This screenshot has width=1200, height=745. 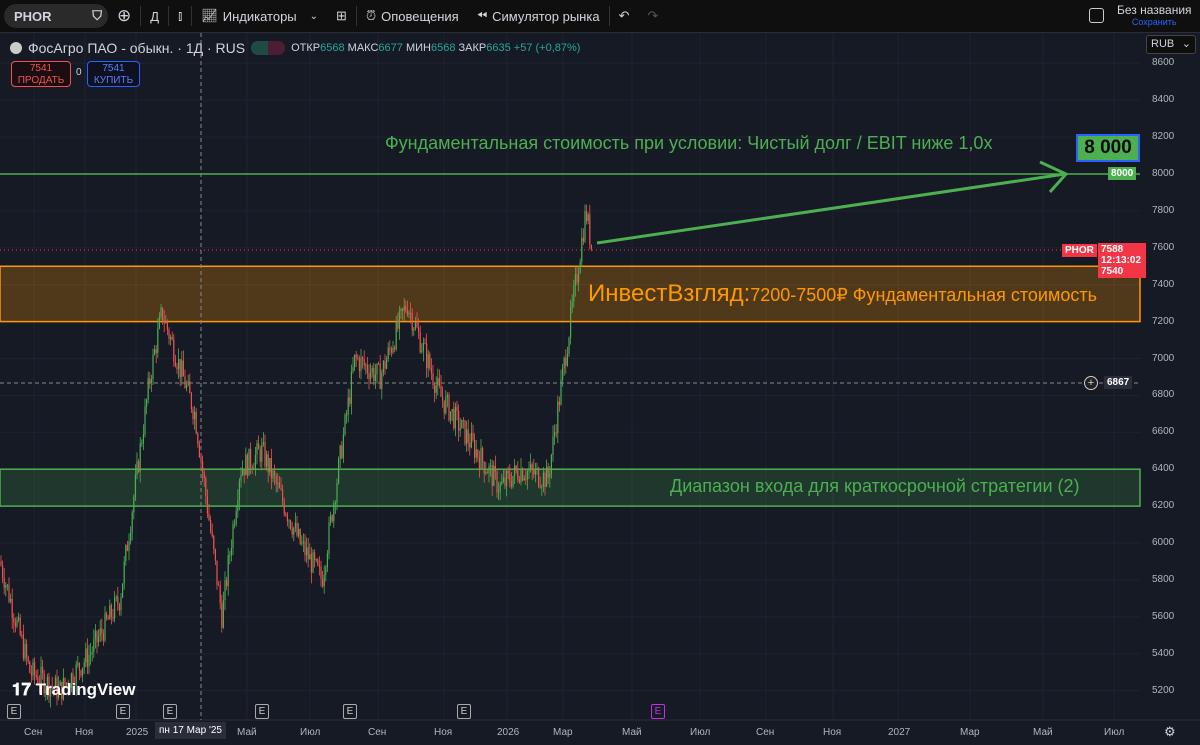 I want to click on price-axis-label: 6200, so click(x=1163, y=506).